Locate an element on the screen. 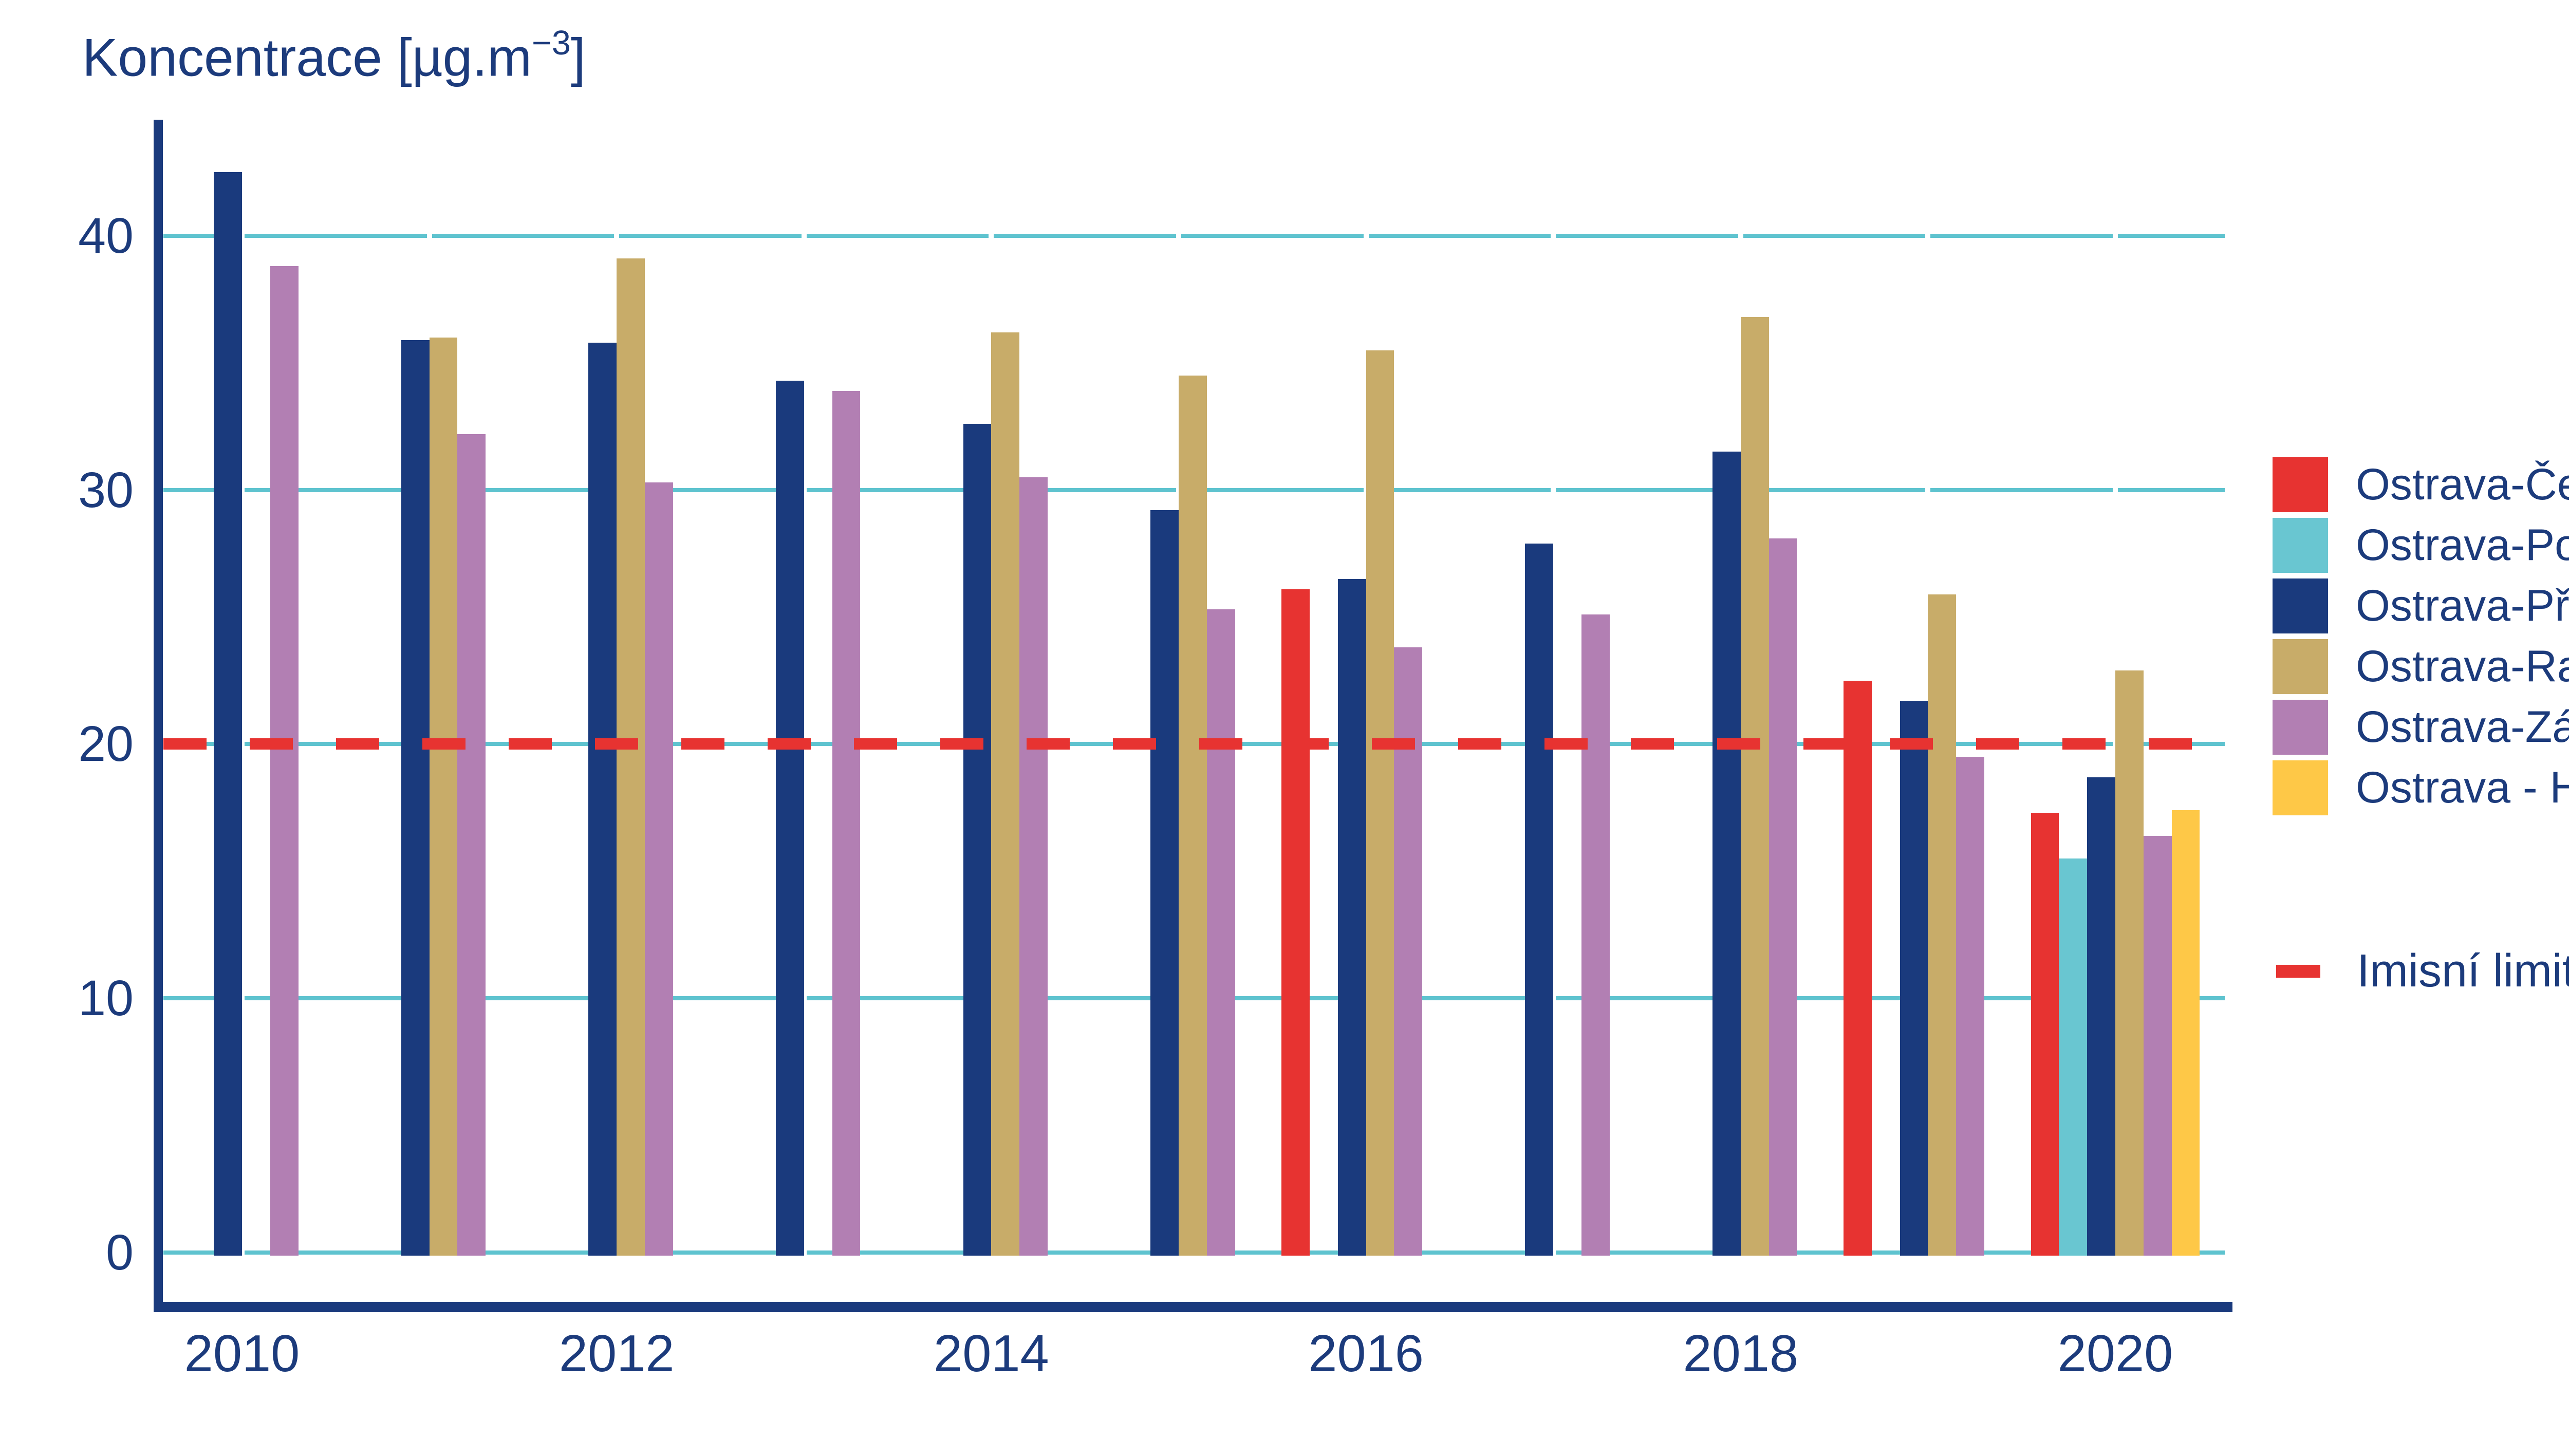  limit-line is located at coordinates (1194, 744).